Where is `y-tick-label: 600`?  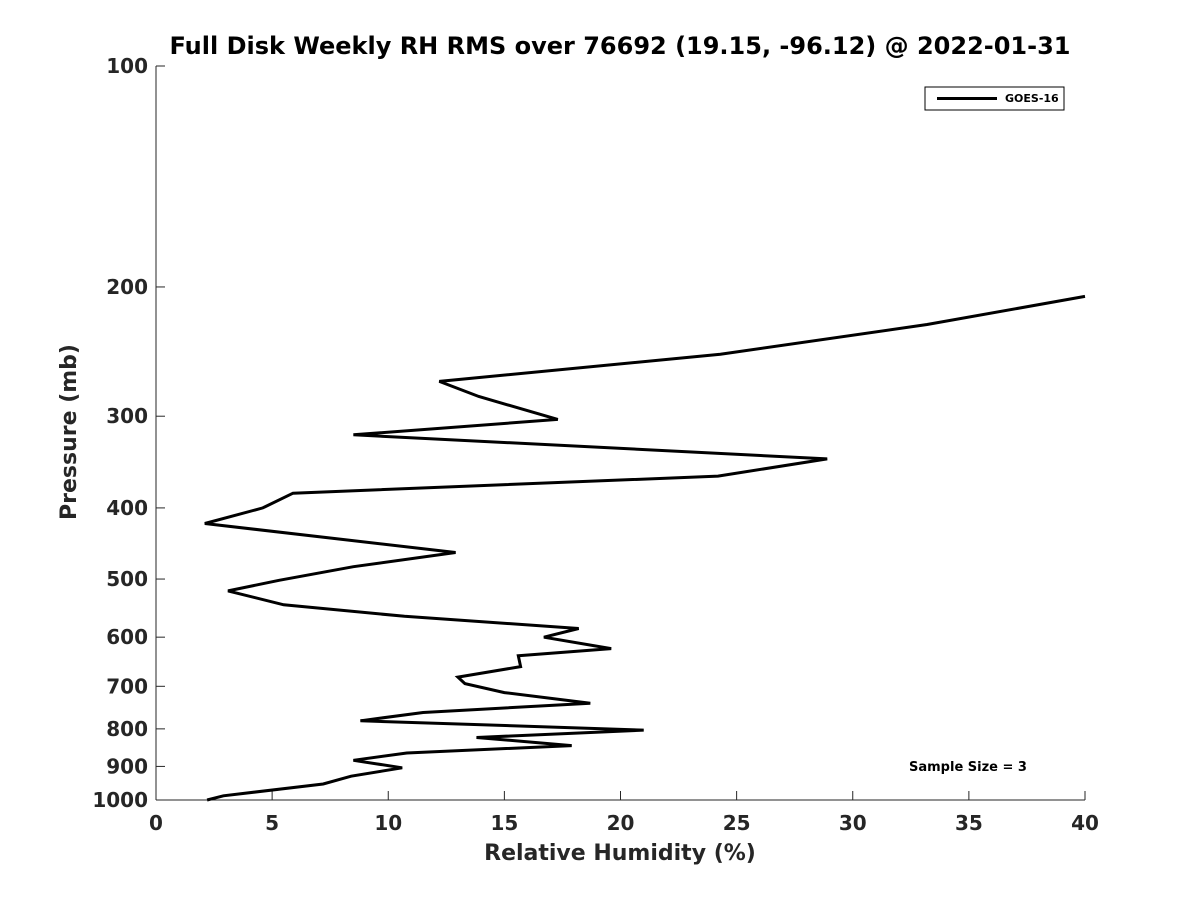 y-tick-label: 600 is located at coordinates (127, 637).